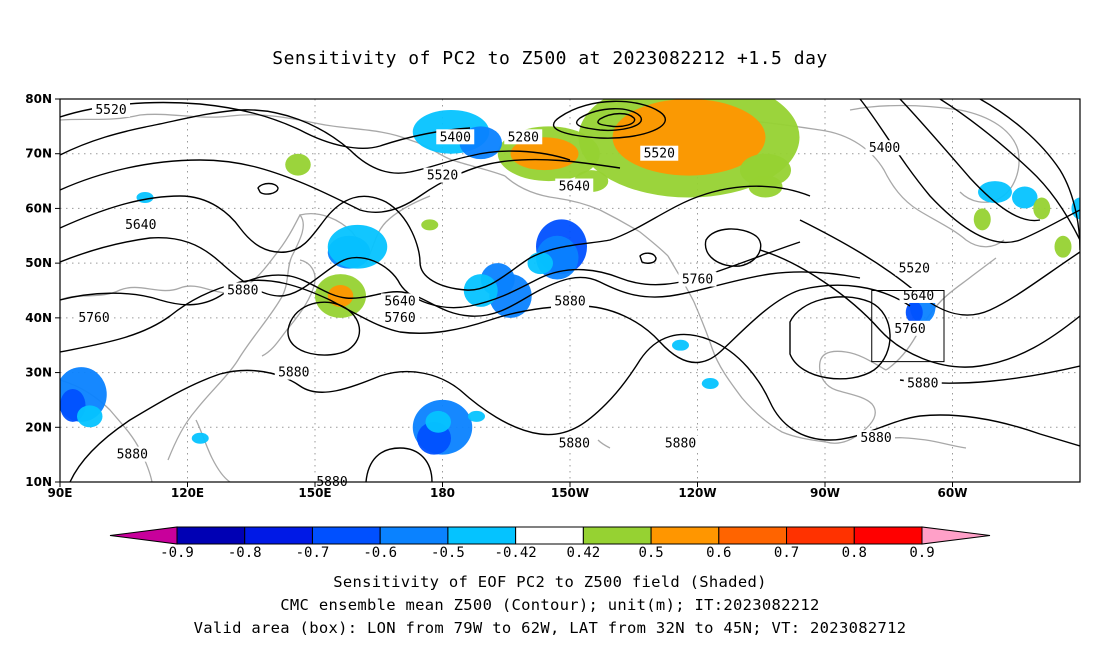 The height and width of the screenshot is (650, 1100). I want to click on contour-label-text: 5520, so click(442, 176).